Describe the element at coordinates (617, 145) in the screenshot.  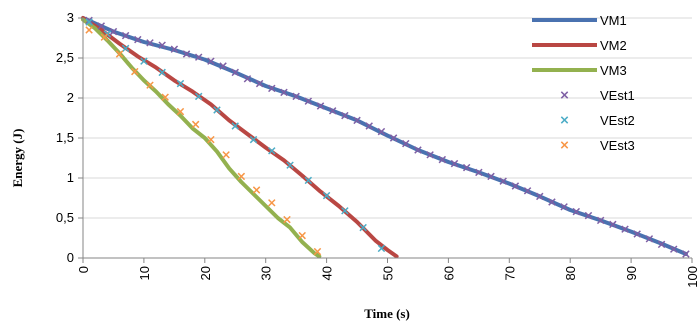
I see `legend-label: VEst3` at that location.